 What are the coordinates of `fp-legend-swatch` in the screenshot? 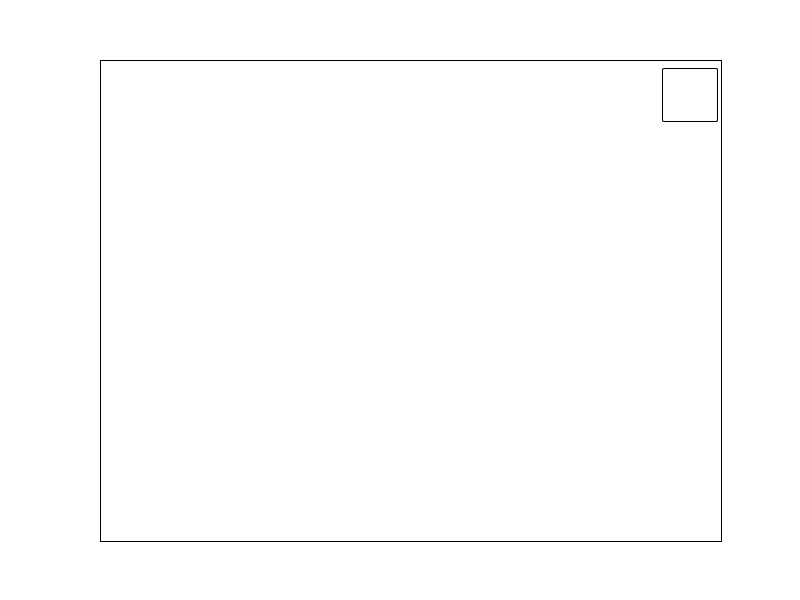 It's located at (685, 105).